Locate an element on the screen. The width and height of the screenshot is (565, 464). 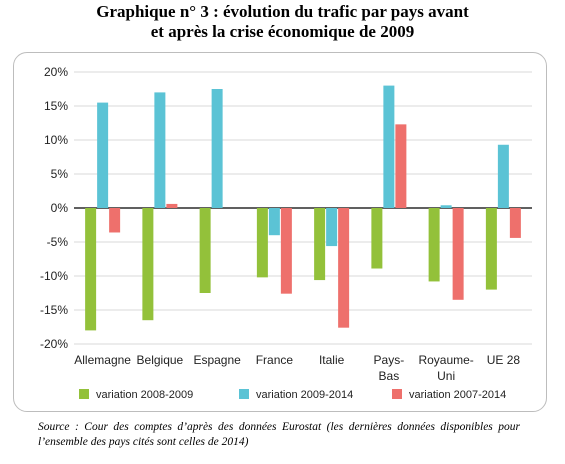
y-tick-label: 10% is located at coordinates (56, 140).